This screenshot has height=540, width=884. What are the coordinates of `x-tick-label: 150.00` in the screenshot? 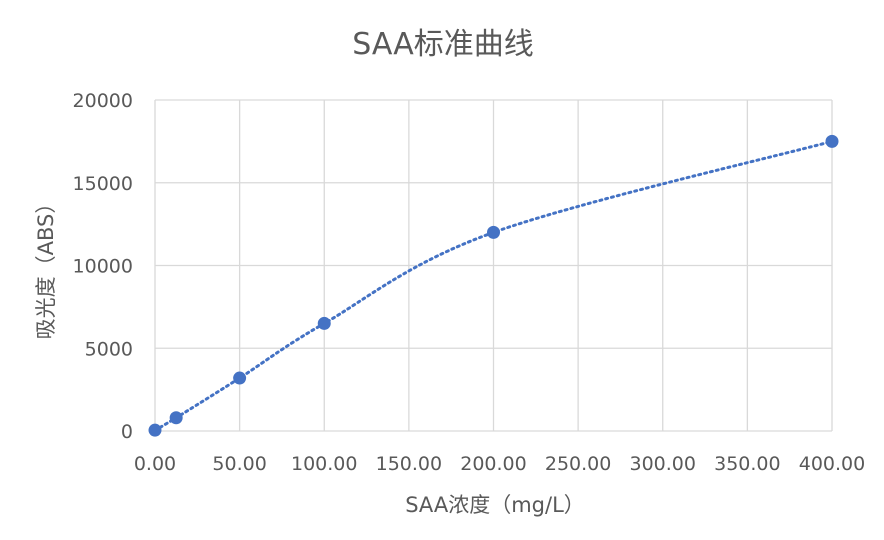 It's located at (409, 464).